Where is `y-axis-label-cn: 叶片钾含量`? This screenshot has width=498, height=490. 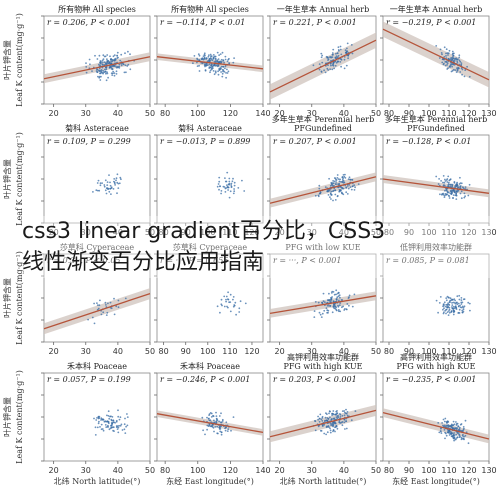
y-axis-label-cn: 叶片钾含量 is located at coordinates (7, 417).